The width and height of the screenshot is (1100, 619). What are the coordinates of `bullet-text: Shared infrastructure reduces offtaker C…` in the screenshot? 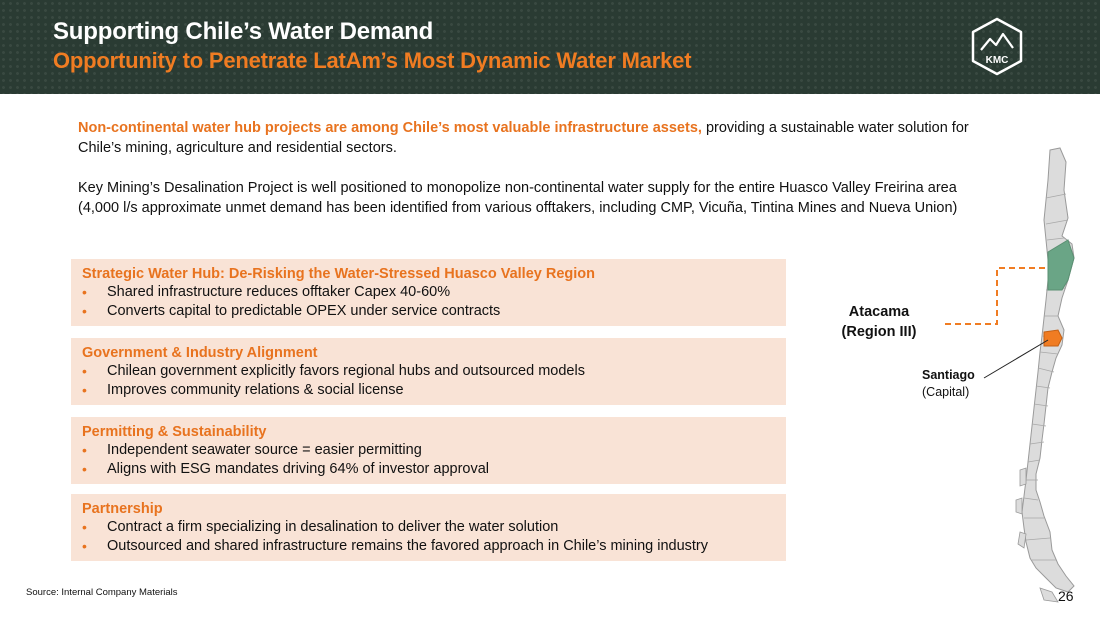 It's located at (279, 292).